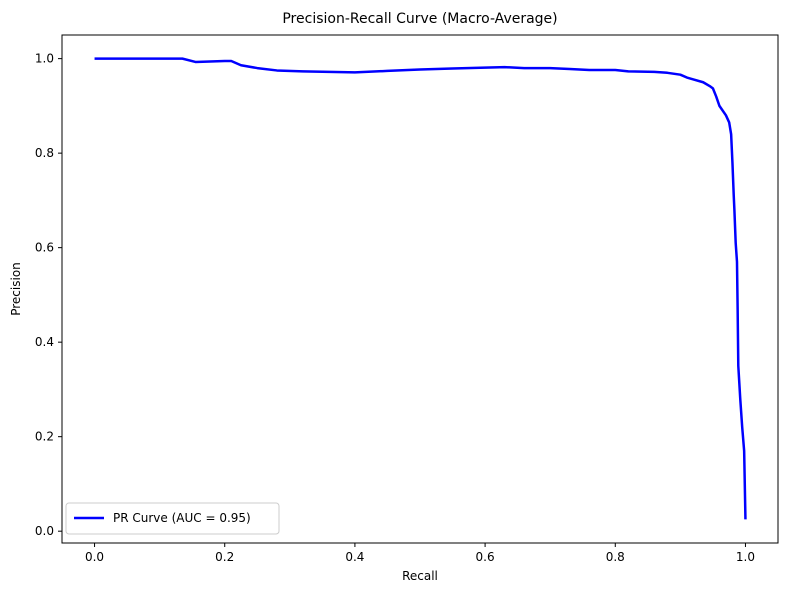 This screenshot has width=790, height=590. Describe the element at coordinates (94, 557) in the screenshot. I see `x-tick-label: 0.0` at that location.